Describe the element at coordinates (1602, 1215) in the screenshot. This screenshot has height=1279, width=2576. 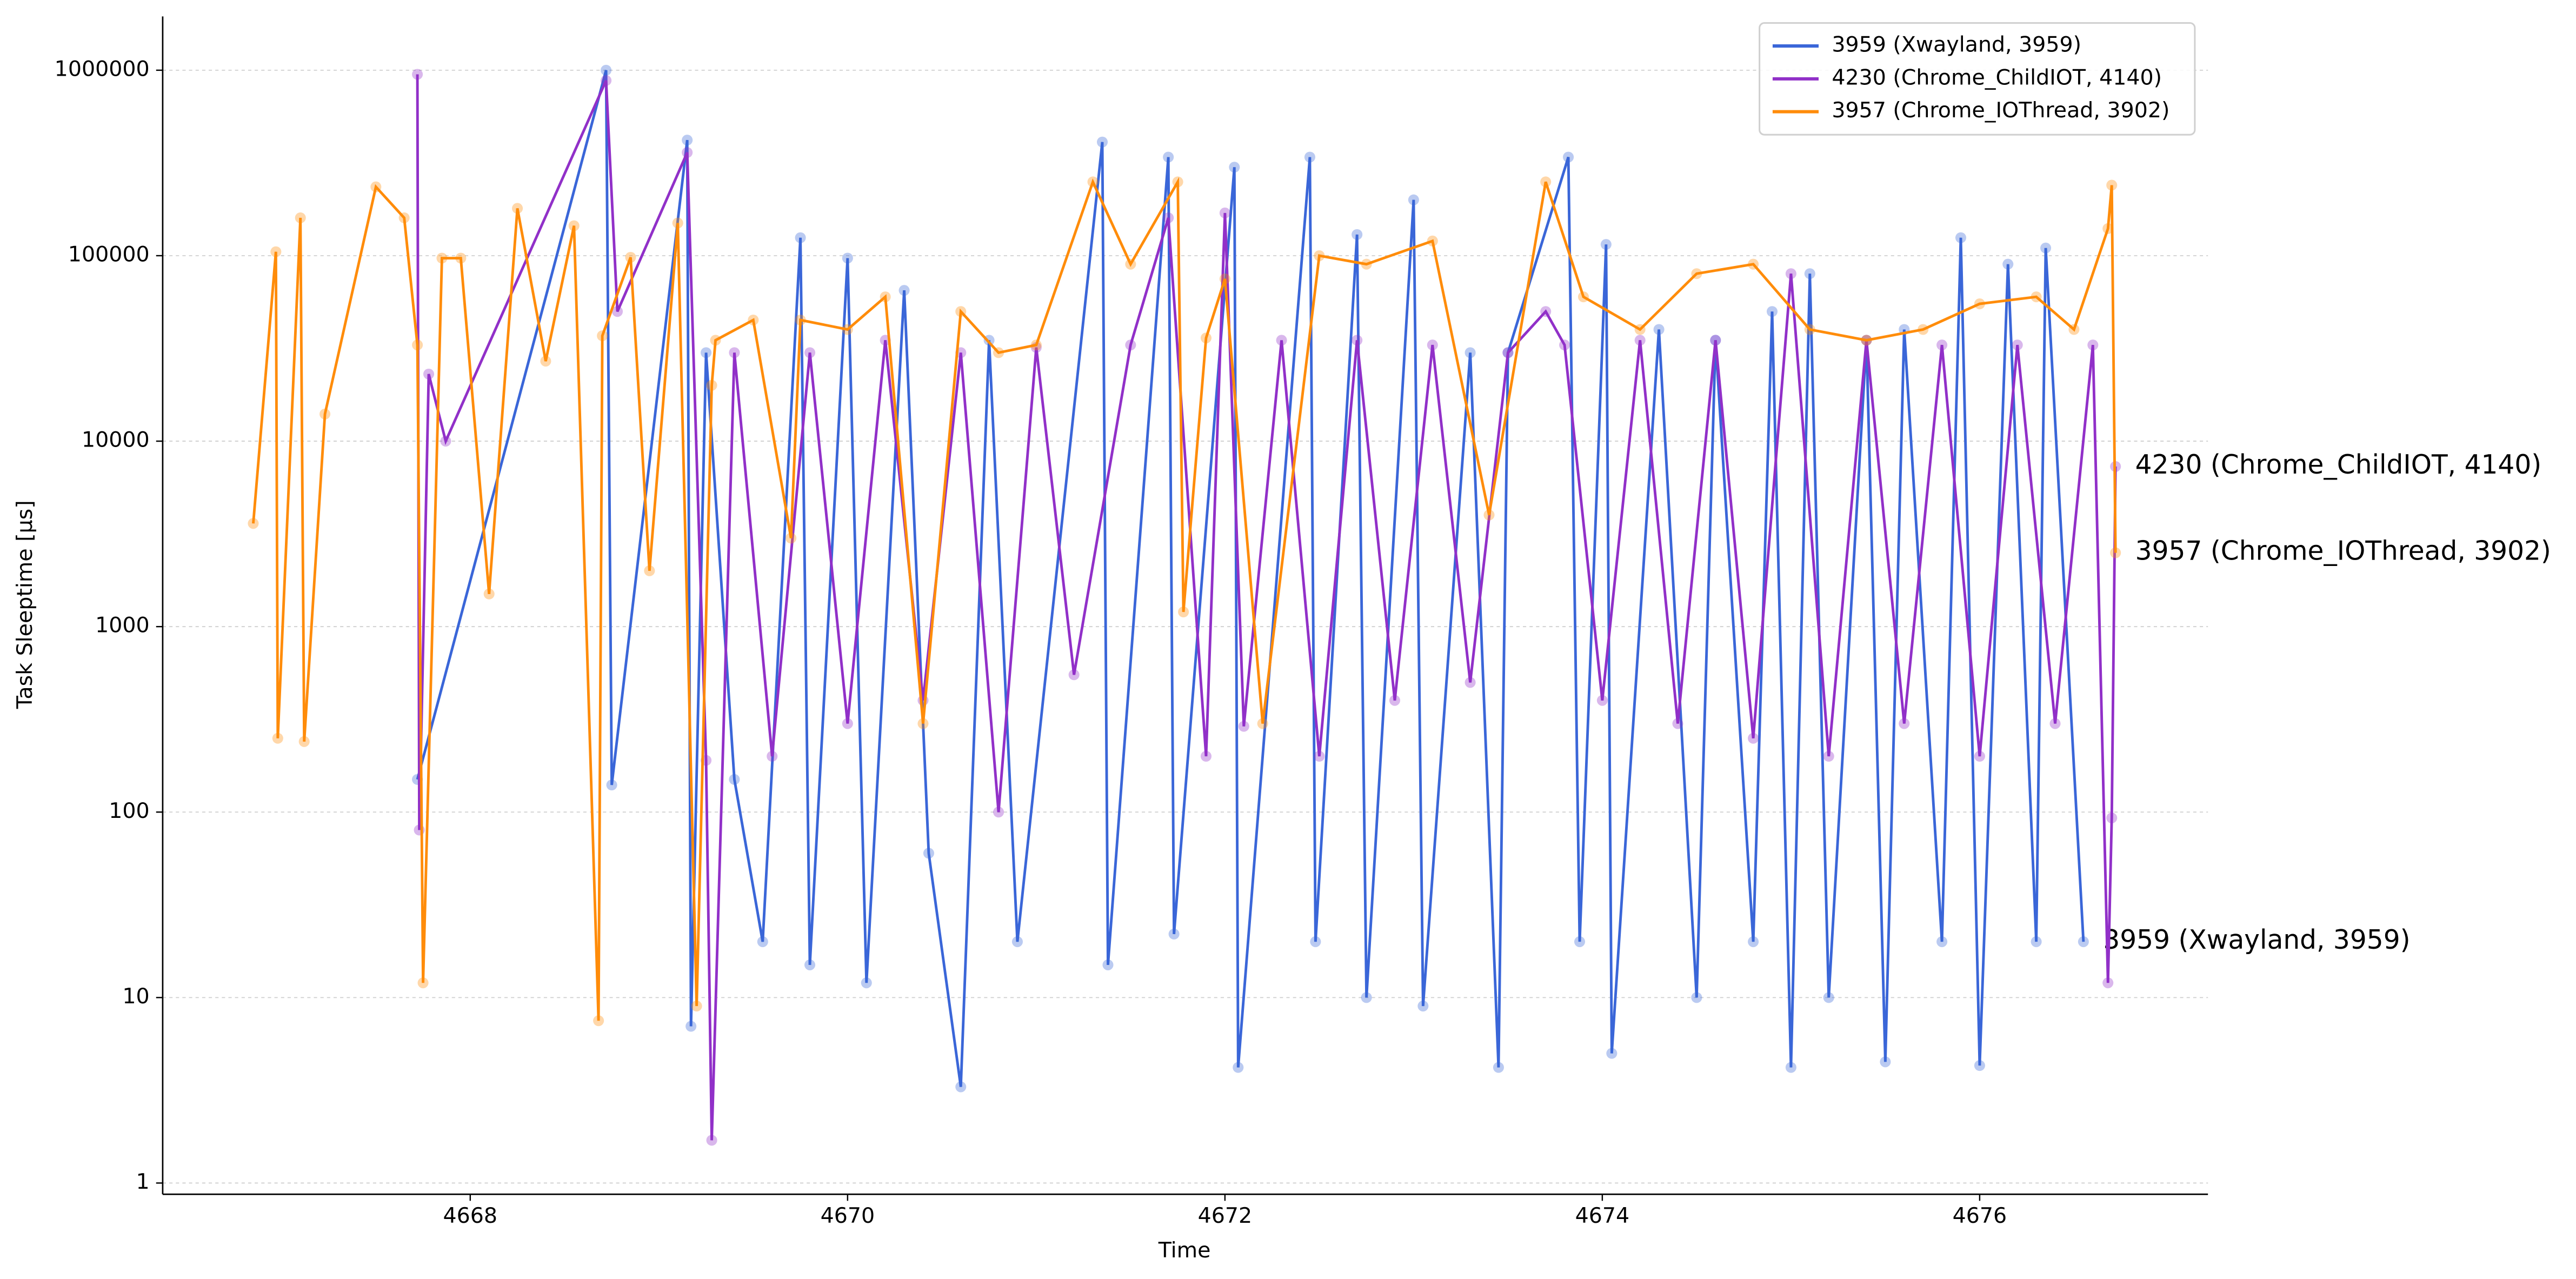
I see `x-tick-label: 4674` at that location.